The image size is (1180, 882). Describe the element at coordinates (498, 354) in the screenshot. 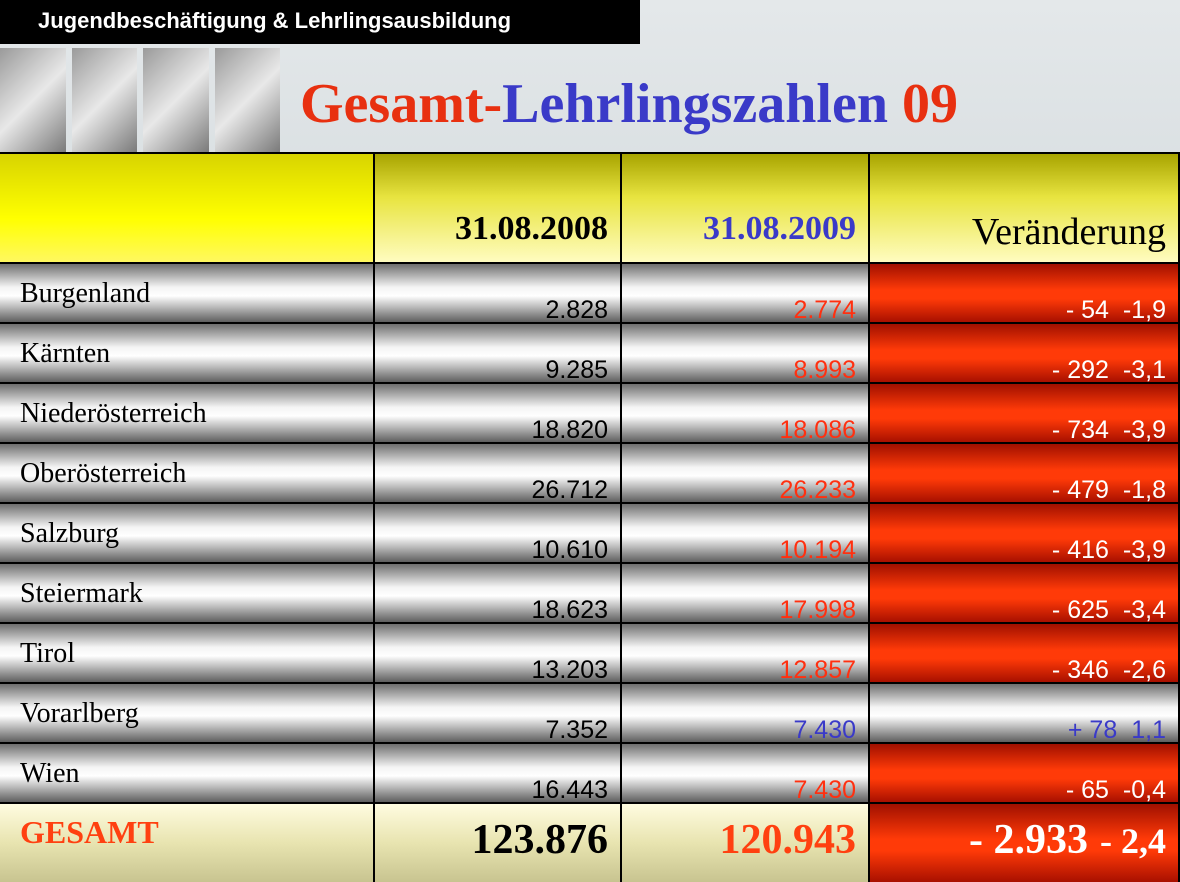

I see `cell-value: 9.285` at that location.